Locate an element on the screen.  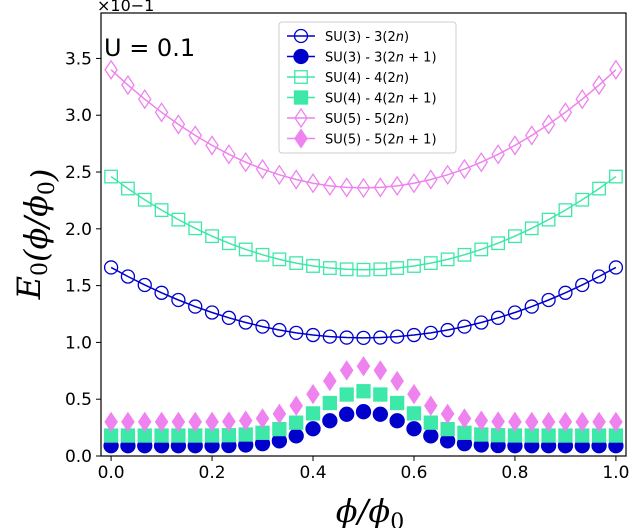
annotation-u: U = 0.1 is located at coordinates (149, 48).